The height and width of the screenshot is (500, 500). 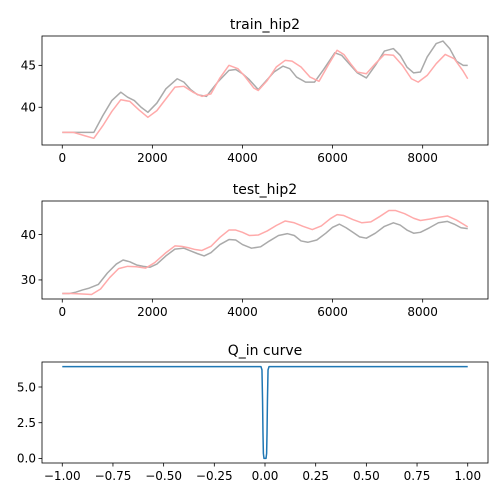 What do you see at coordinates (28, 66) in the screenshot?
I see `y-tick-label: 45` at bounding box center [28, 66].